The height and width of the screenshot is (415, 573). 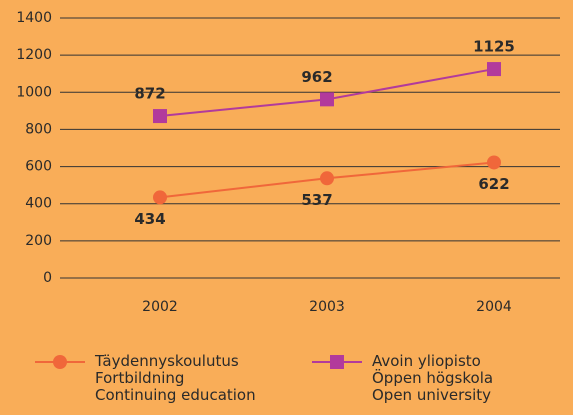 I want to click on y-tick-label: 800, so click(x=38, y=129).